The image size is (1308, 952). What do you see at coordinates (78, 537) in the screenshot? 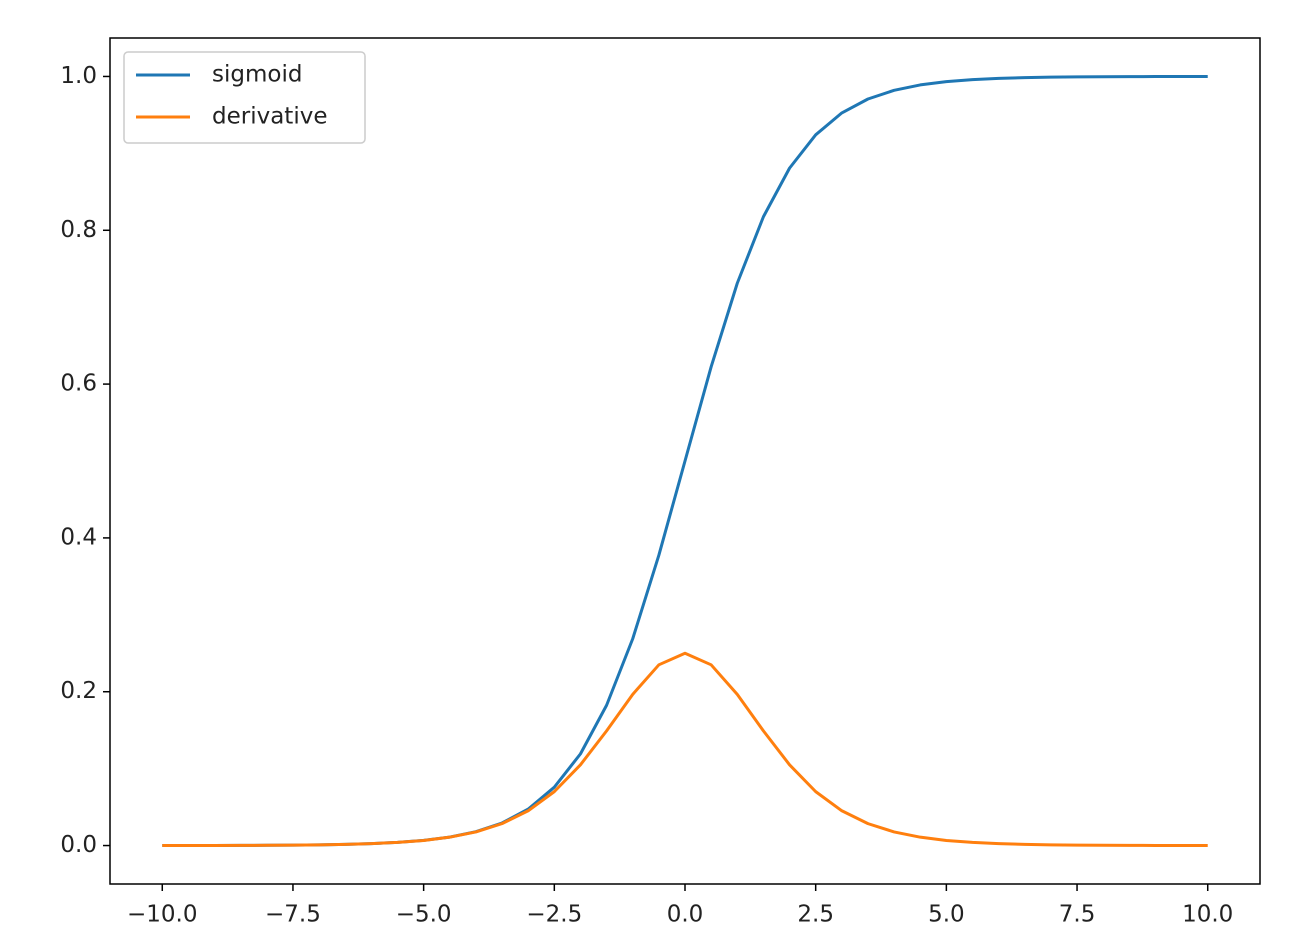
I see `y-tick-label: 0.4` at bounding box center [78, 537].